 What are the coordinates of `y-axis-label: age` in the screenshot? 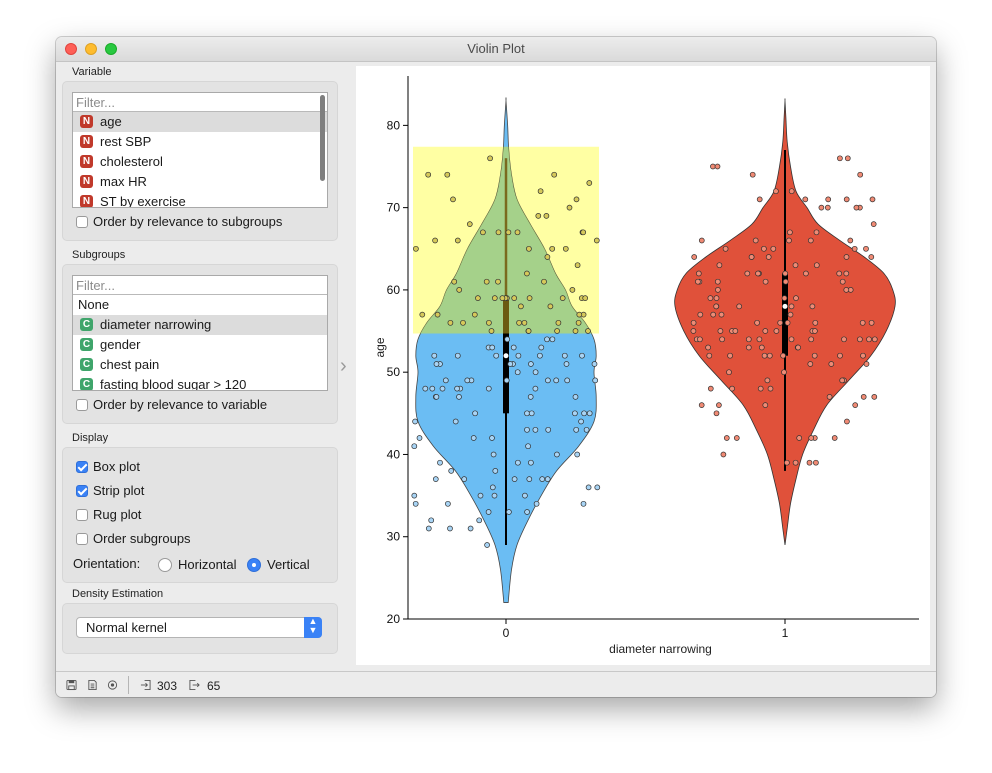 It's located at (380, 347).